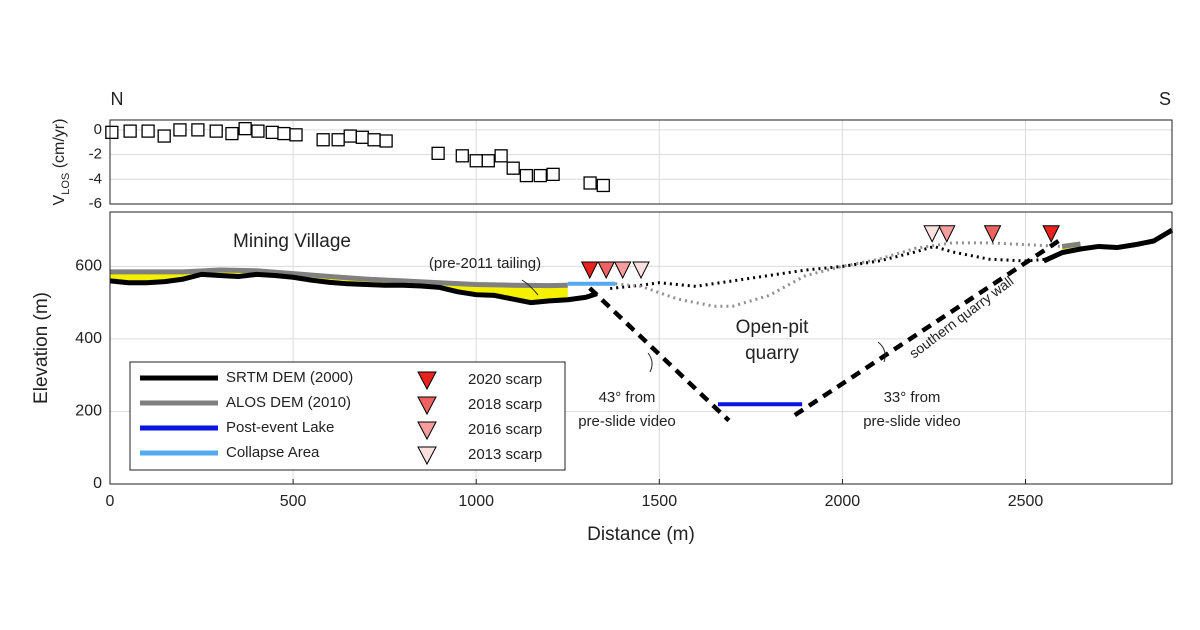 The height and width of the screenshot is (630, 1200). I want to click on x-tick-label: 500, so click(293, 501).